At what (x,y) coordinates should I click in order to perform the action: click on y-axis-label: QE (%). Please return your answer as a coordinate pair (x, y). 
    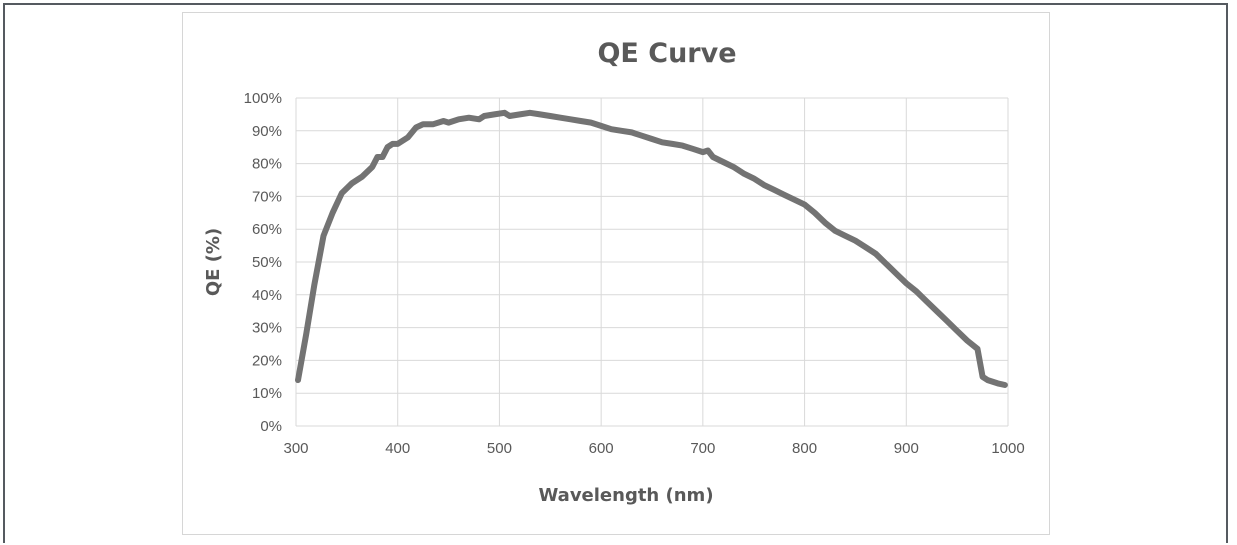
    Looking at the image, I should click on (213, 262).